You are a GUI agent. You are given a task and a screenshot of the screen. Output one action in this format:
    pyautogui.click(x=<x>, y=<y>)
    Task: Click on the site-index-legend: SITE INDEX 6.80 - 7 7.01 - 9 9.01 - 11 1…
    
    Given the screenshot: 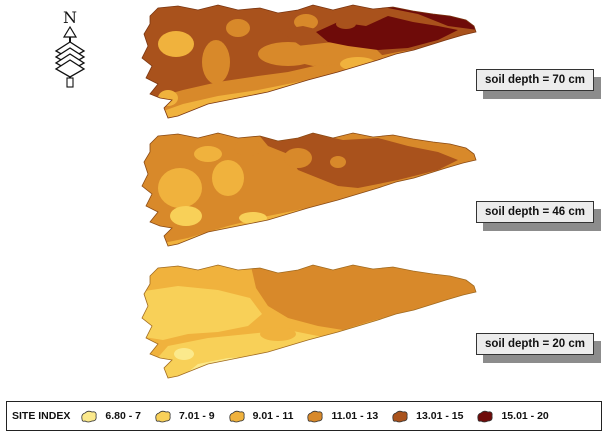 What is the action you would take?
    pyautogui.click(x=304, y=416)
    